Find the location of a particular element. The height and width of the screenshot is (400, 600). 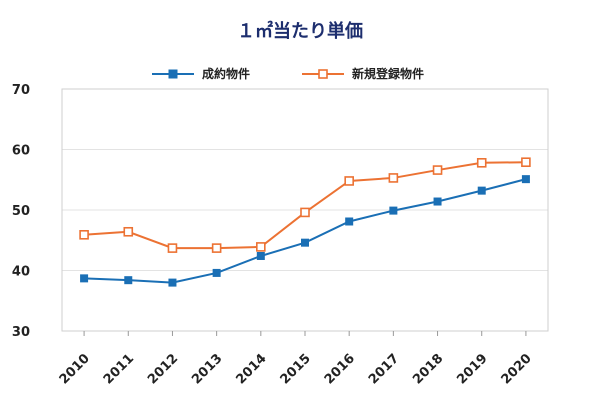

data-point-2-2012 is located at coordinates (172, 248).